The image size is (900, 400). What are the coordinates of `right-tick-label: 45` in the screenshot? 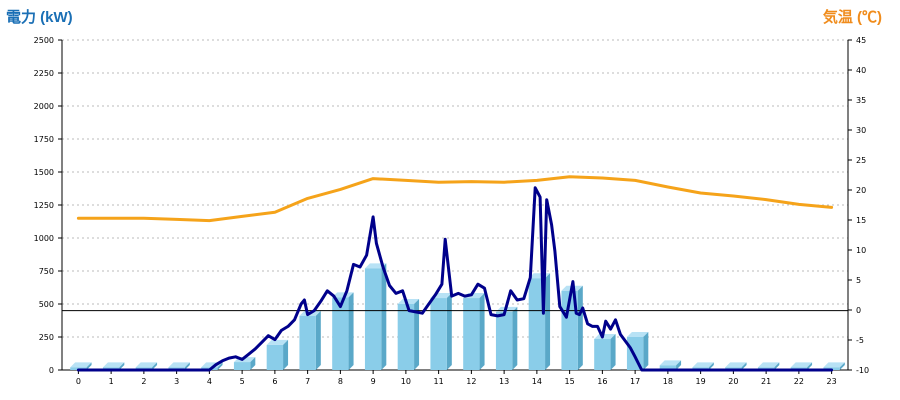 It's located at (861, 40).